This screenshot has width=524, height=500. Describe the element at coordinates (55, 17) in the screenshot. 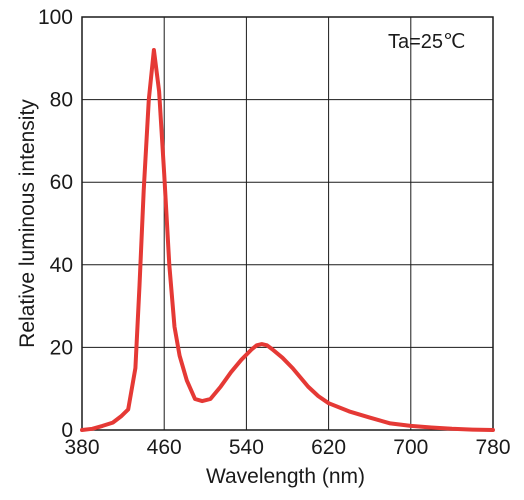

I see `y-tick-label: 100` at that location.